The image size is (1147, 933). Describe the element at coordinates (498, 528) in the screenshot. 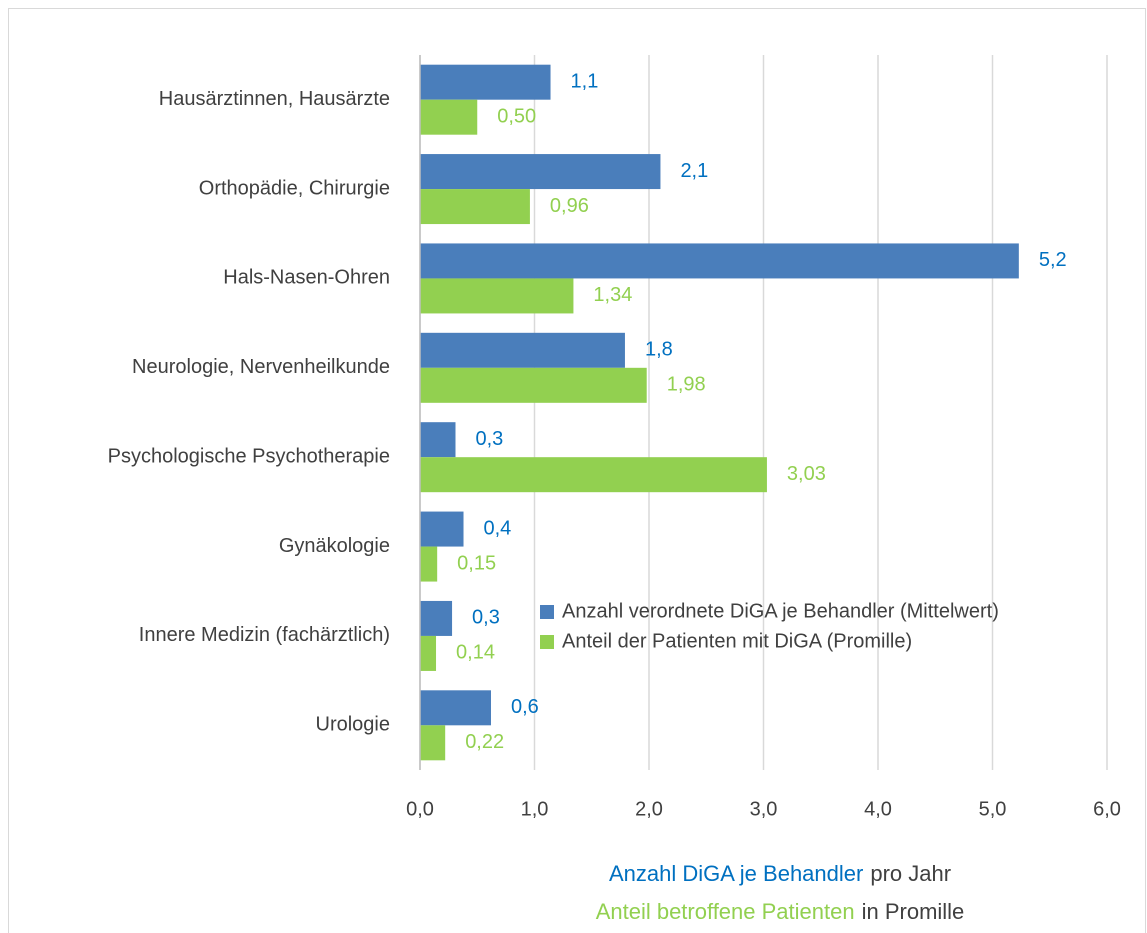

I see `value-label: 0,4` at that location.